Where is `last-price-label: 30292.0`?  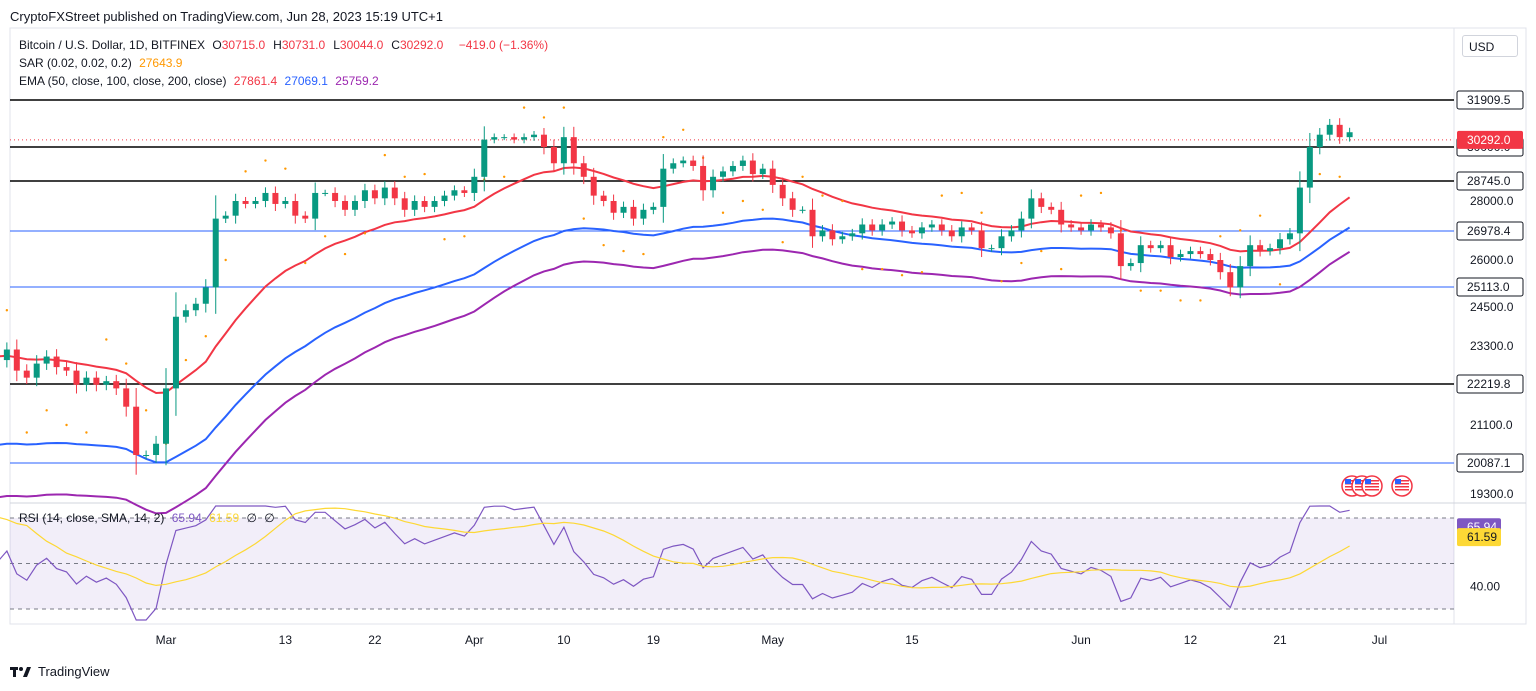
last-price-label: 30292.0 is located at coordinates (1489, 140).